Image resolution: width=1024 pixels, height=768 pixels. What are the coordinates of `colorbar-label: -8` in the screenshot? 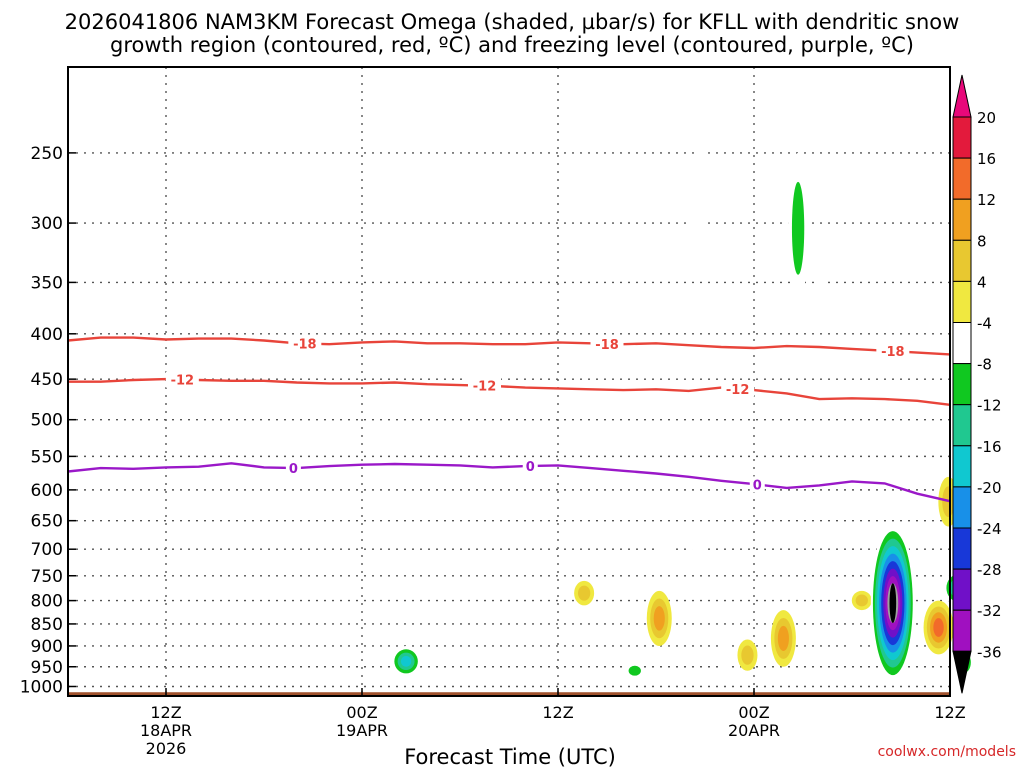 It's located at (984, 365).